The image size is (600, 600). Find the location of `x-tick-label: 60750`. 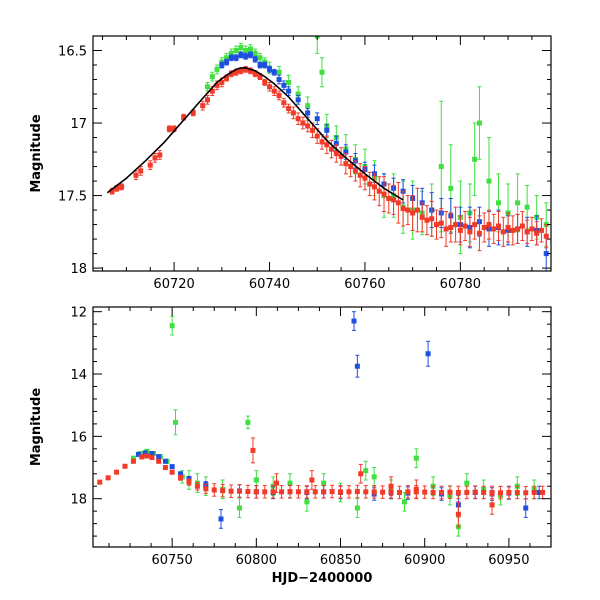

x-tick-label: 60750 is located at coordinates (171, 560).